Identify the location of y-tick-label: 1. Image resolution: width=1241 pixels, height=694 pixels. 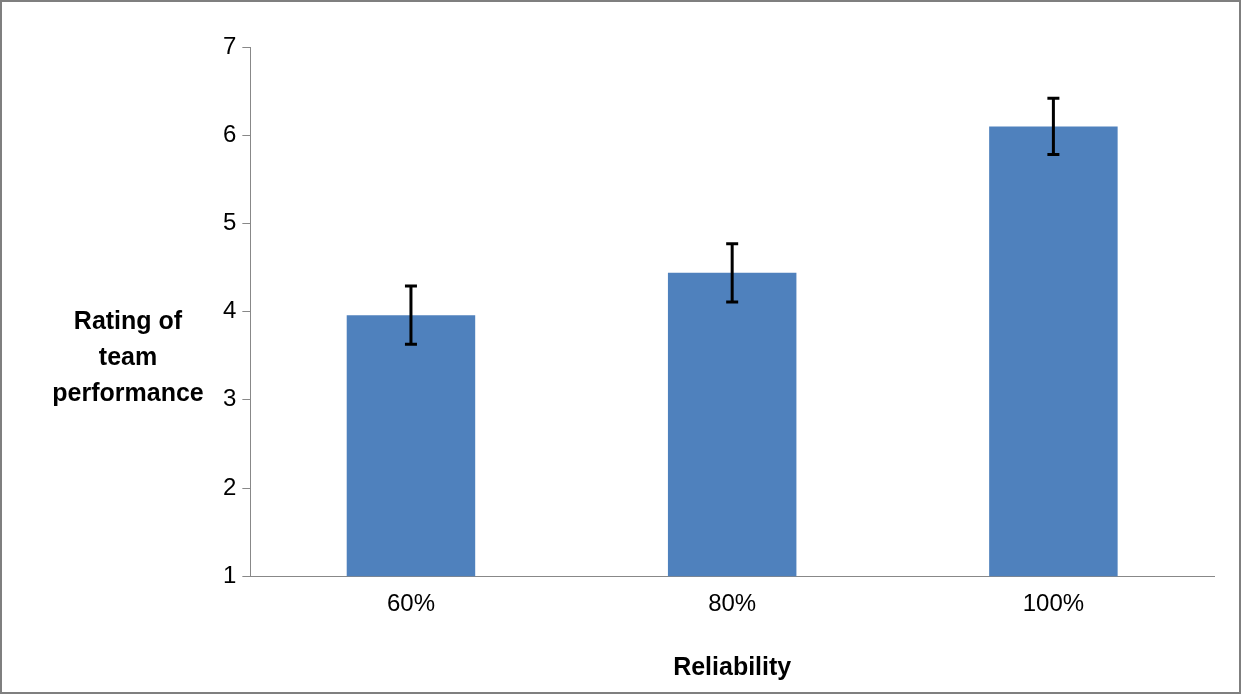
(229, 574).